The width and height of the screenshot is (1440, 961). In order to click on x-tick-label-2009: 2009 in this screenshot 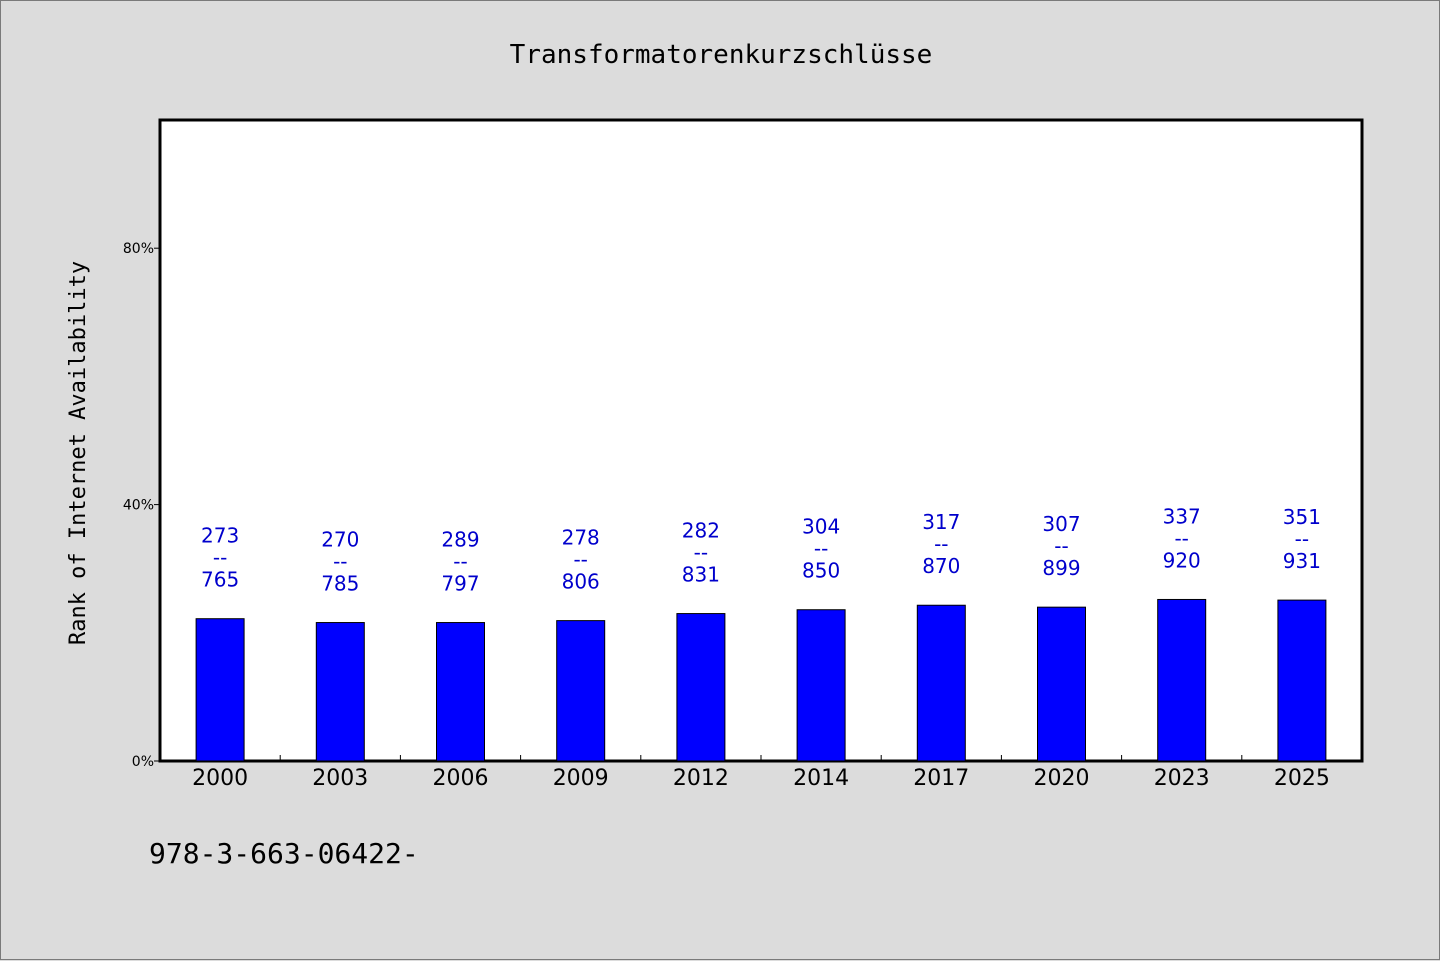, I will do `click(581, 778)`.